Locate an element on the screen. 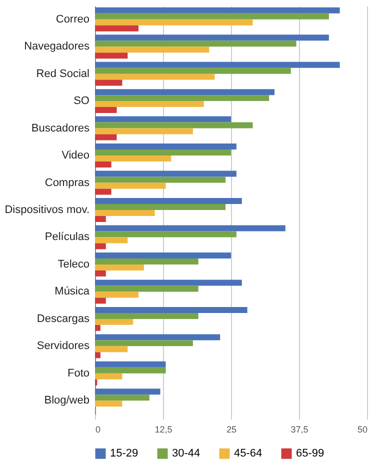  legend-label: 45-64 is located at coordinates (248, 454).